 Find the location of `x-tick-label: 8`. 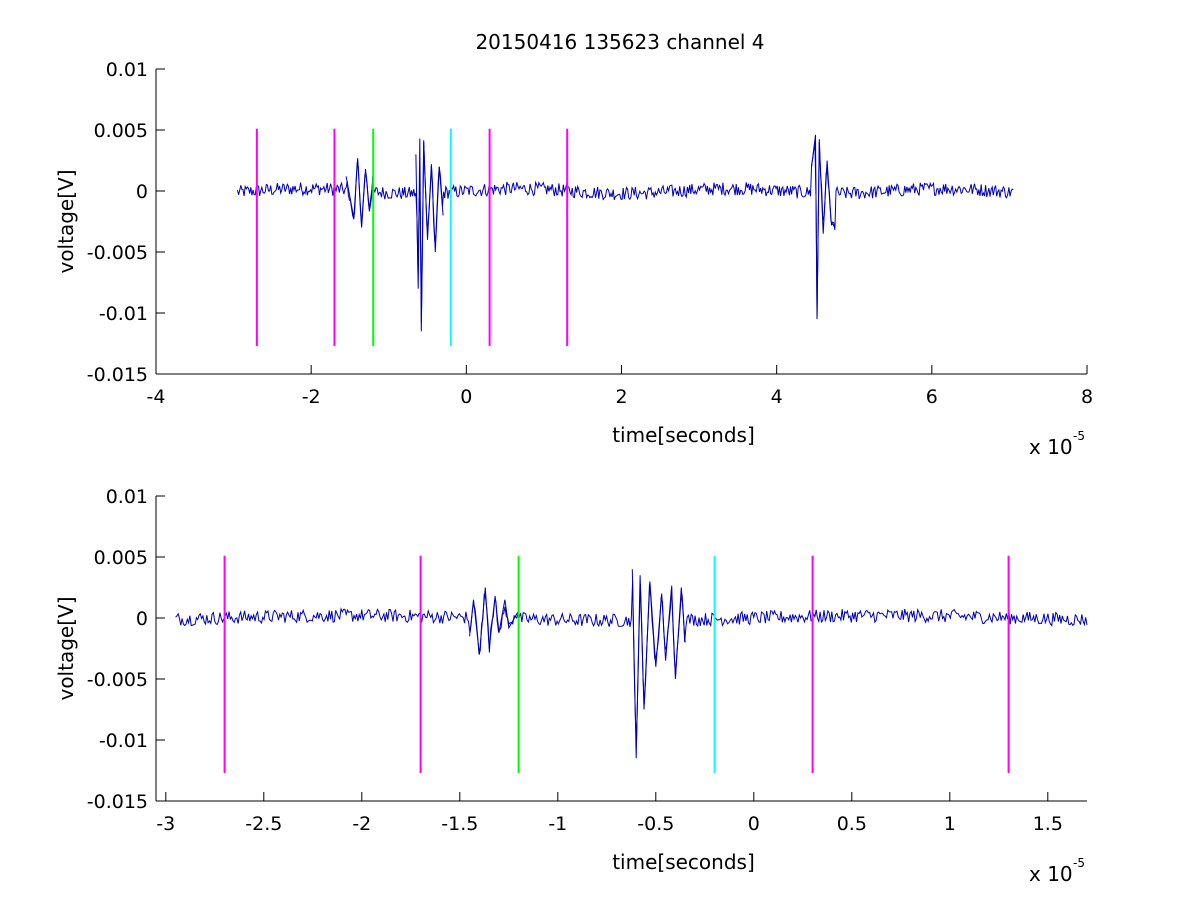

x-tick-label: 8 is located at coordinates (1087, 397).